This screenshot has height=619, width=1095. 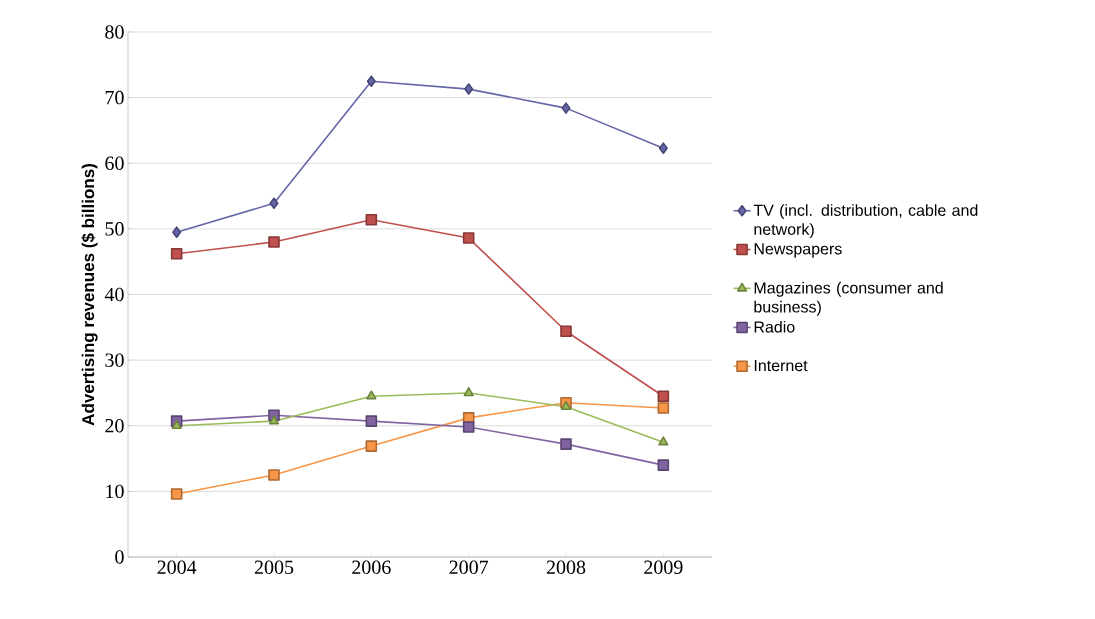 What do you see at coordinates (774, 326) in the screenshot?
I see `legend-label: Radio` at bounding box center [774, 326].